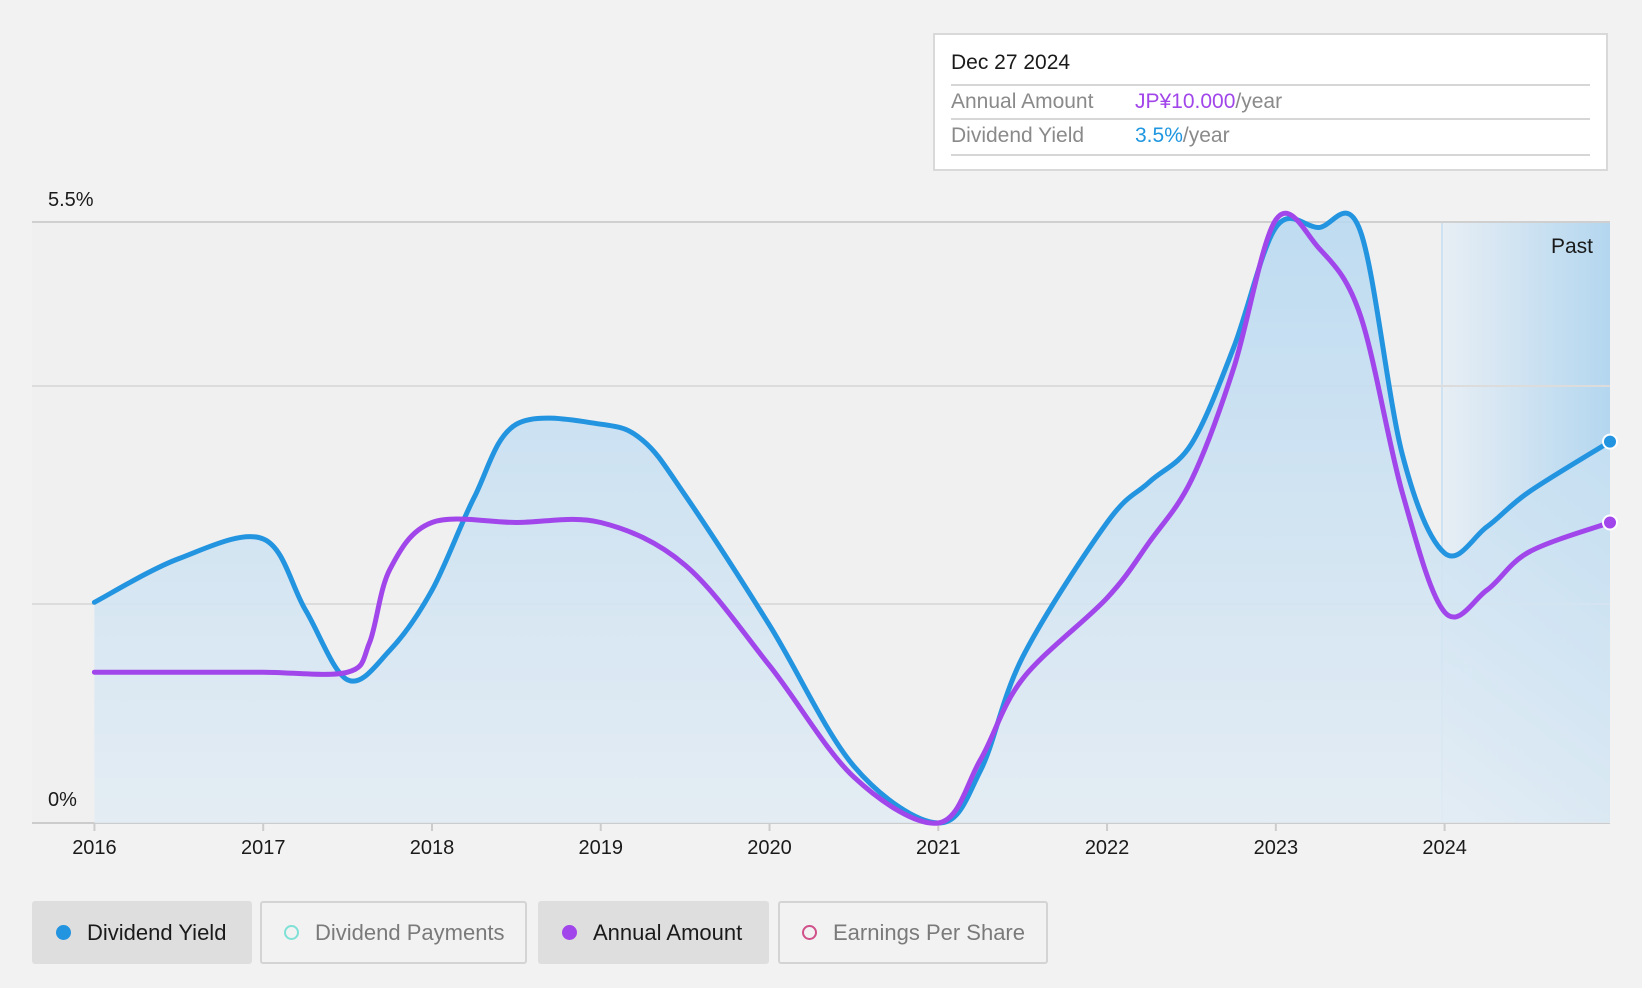 Image resolution: width=1642 pixels, height=988 pixels. I want to click on tooltip-value-number: 3.5%, so click(1159, 135).